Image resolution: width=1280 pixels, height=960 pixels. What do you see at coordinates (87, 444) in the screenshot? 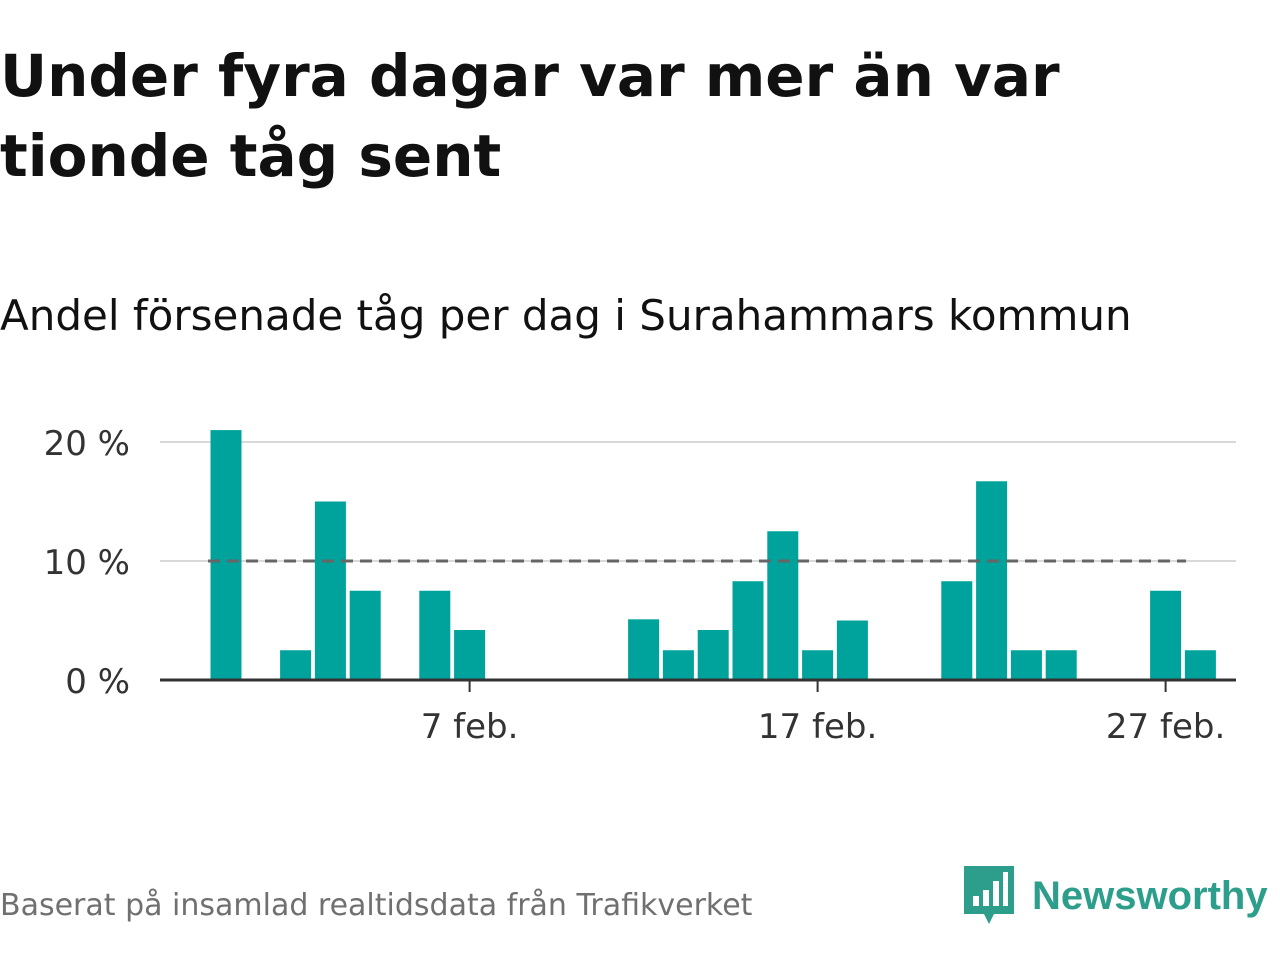
I see `y-tick-label: 20 %` at bounding box center [87, 444].